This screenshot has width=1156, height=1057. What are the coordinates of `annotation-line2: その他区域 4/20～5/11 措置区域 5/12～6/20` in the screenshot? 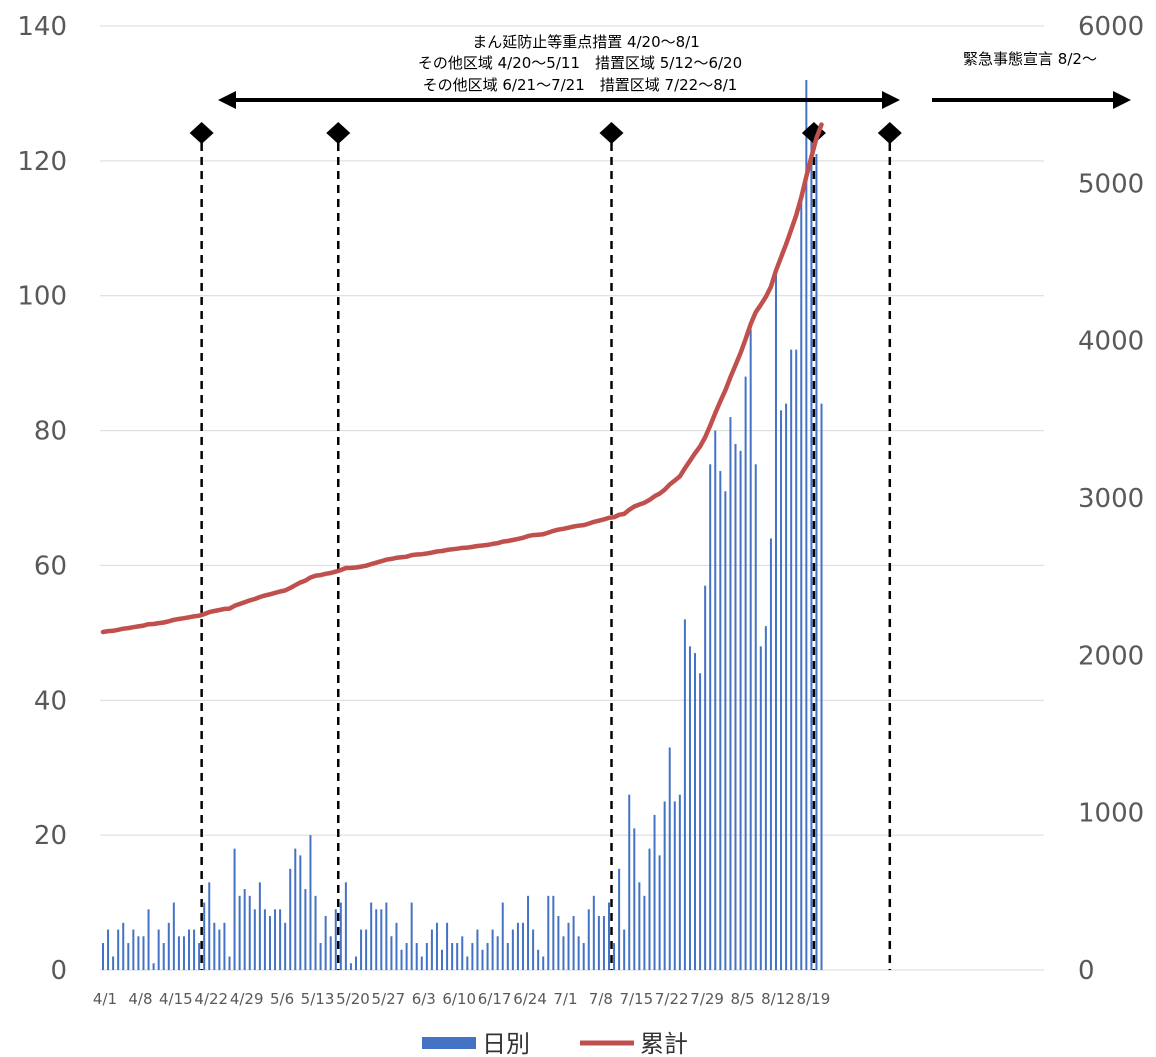 It's located at (580, 63).